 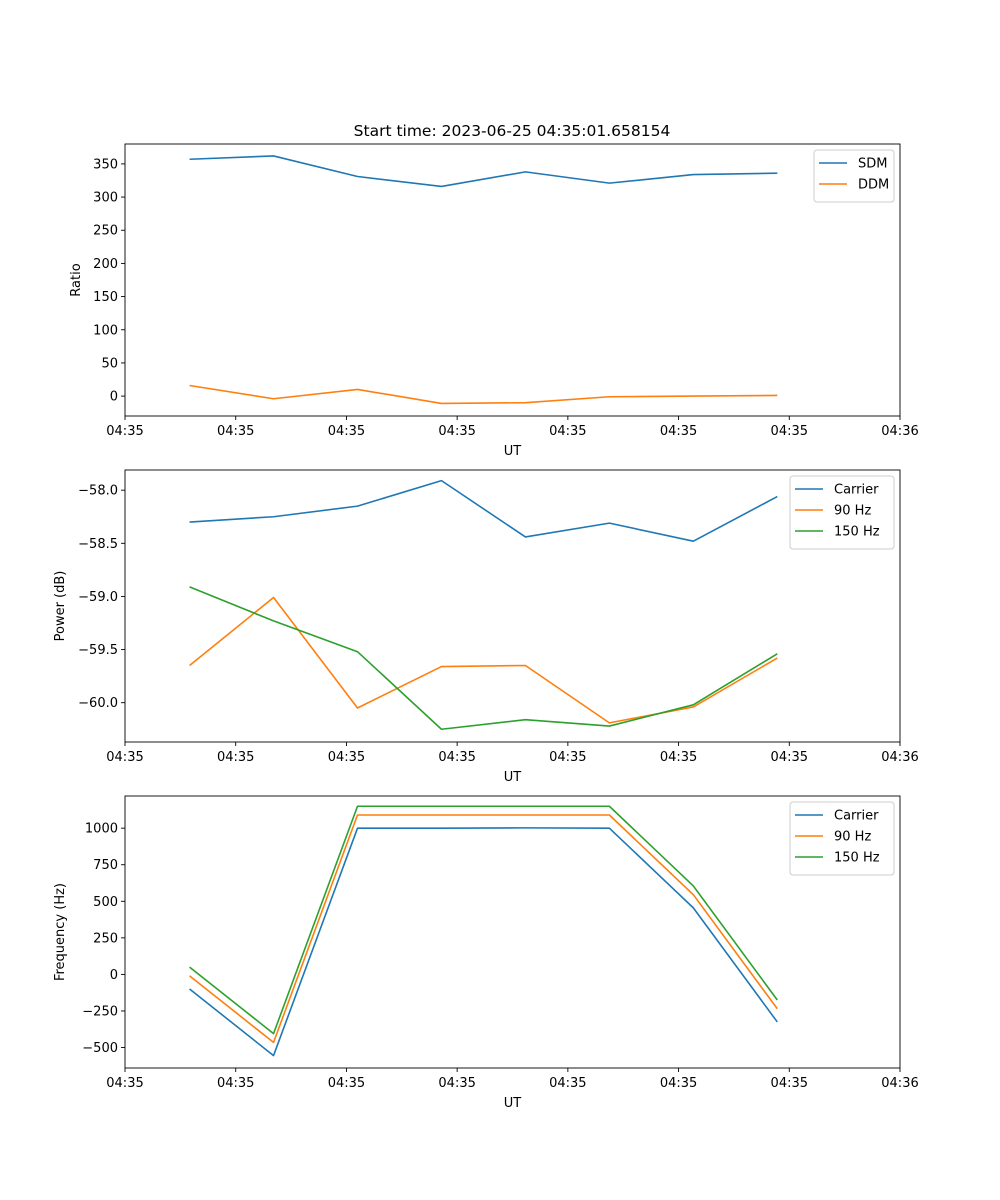 What do you see at coordinates (105, 330) in the screenshot?
I see `y-tick-label: 100` at bounding box center [105, 330].